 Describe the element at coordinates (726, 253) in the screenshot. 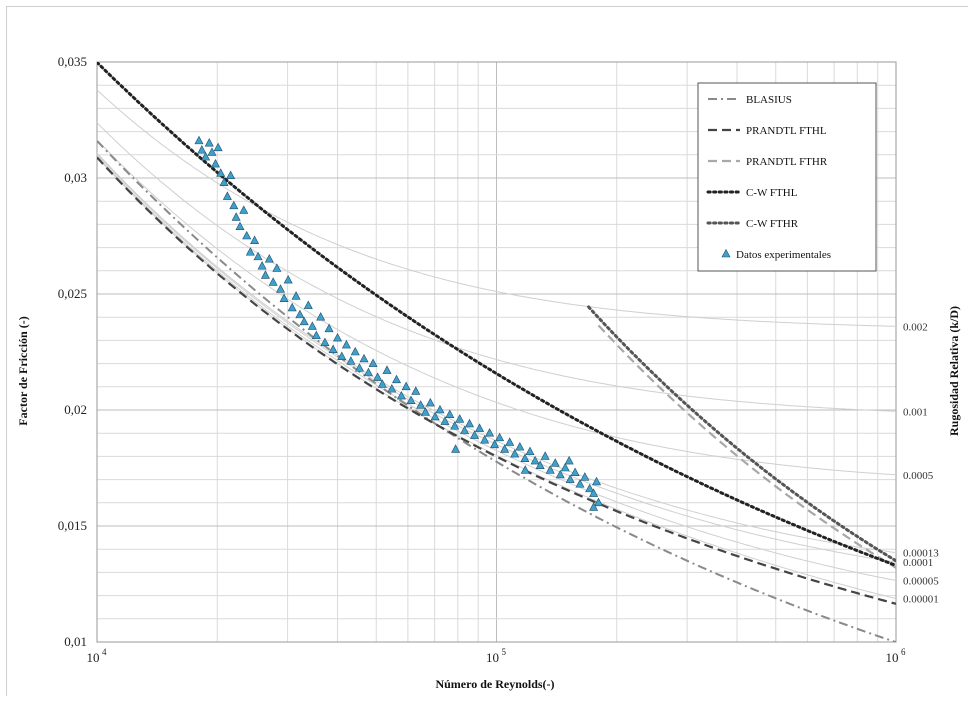

I see `legend-marker-datos-experimentales` at that location.